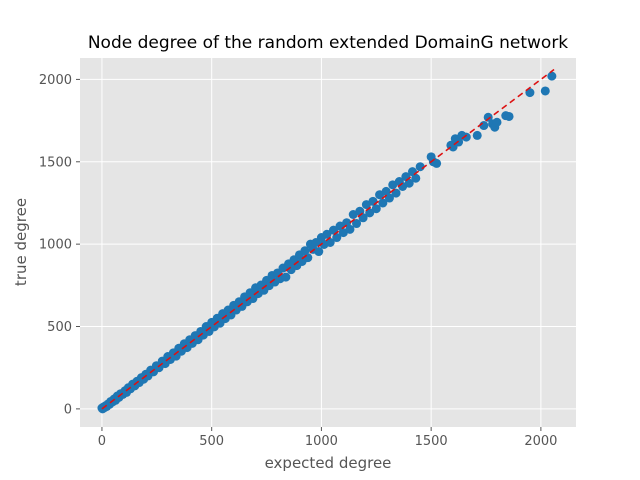 Image resolution: width=640 pixels, height=480 pixels. What do you see at coordinates (102, 441) in the screenshot?
I see `x-tick-label: 0` at bounding box center [102, 441].